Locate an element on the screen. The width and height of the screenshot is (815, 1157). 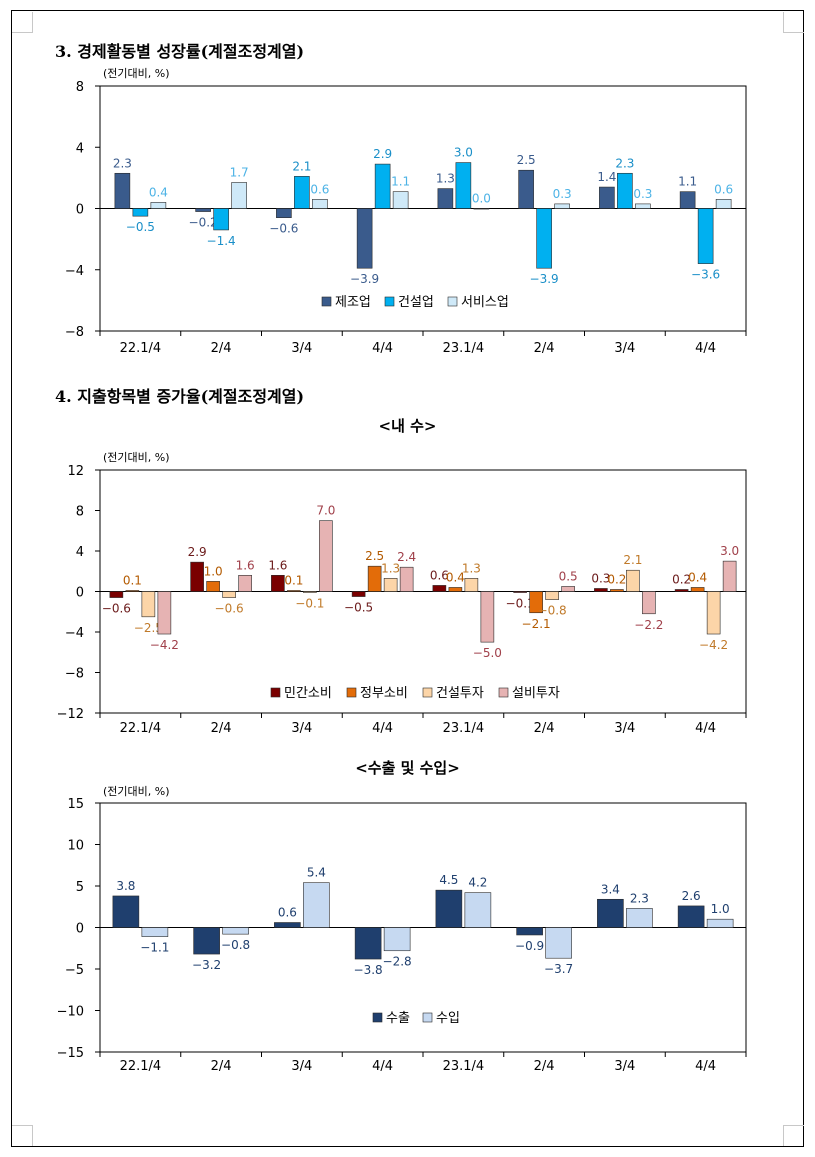
section3-title: 3. 경제활동별 성장률(계절조정계열) is located at coordinates (180, 51).